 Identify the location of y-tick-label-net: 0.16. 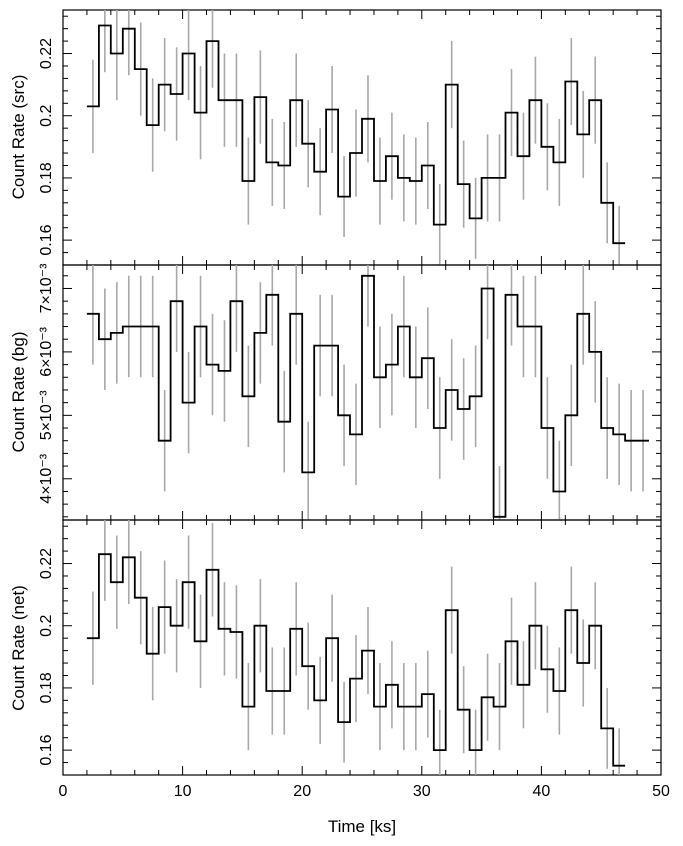
(46, 749).